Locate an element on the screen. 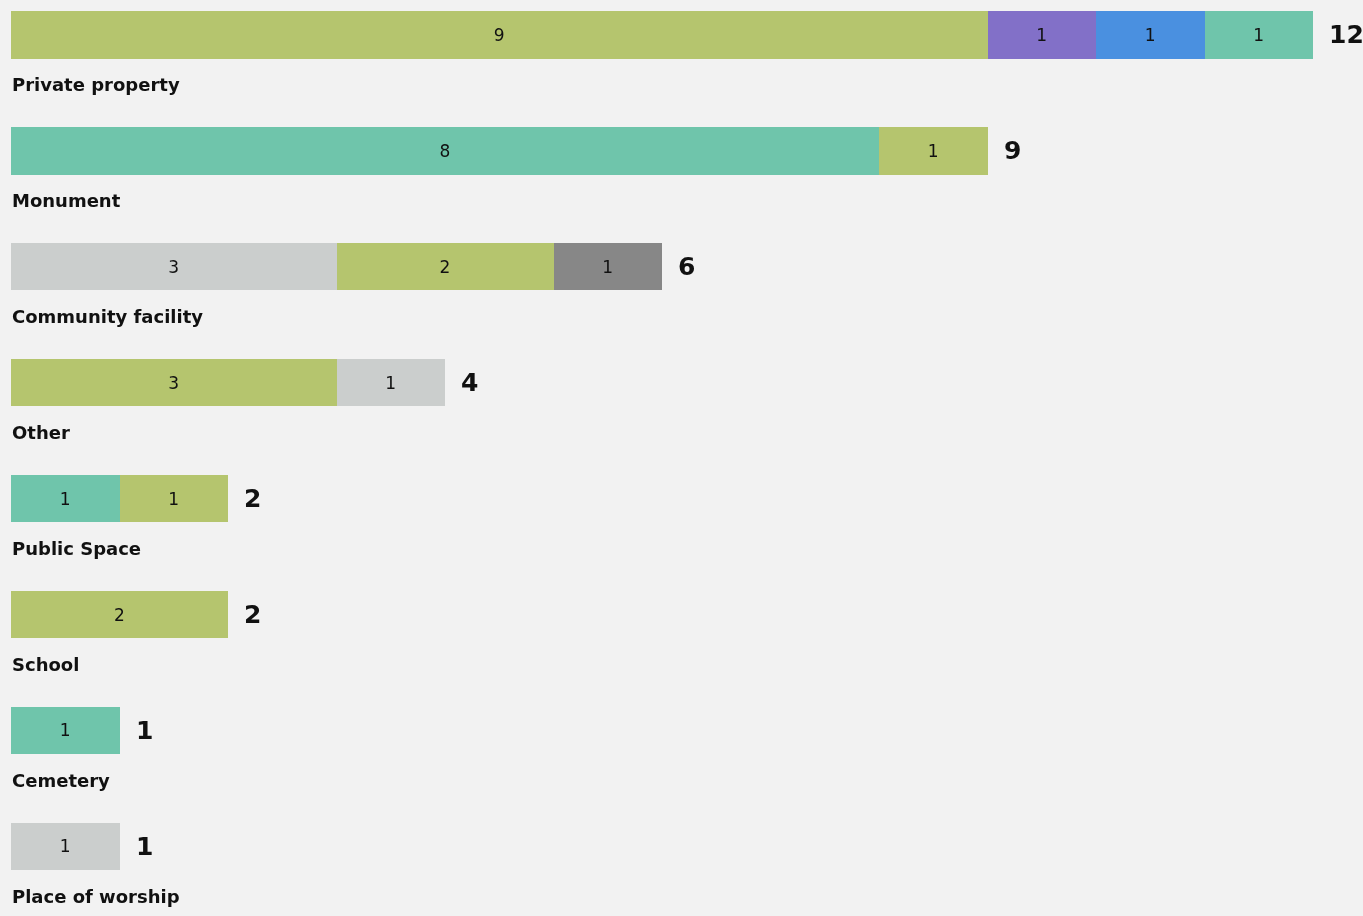 The image size is (1363, 916). y-tick-label: Other is located at coordinates (41, 432).